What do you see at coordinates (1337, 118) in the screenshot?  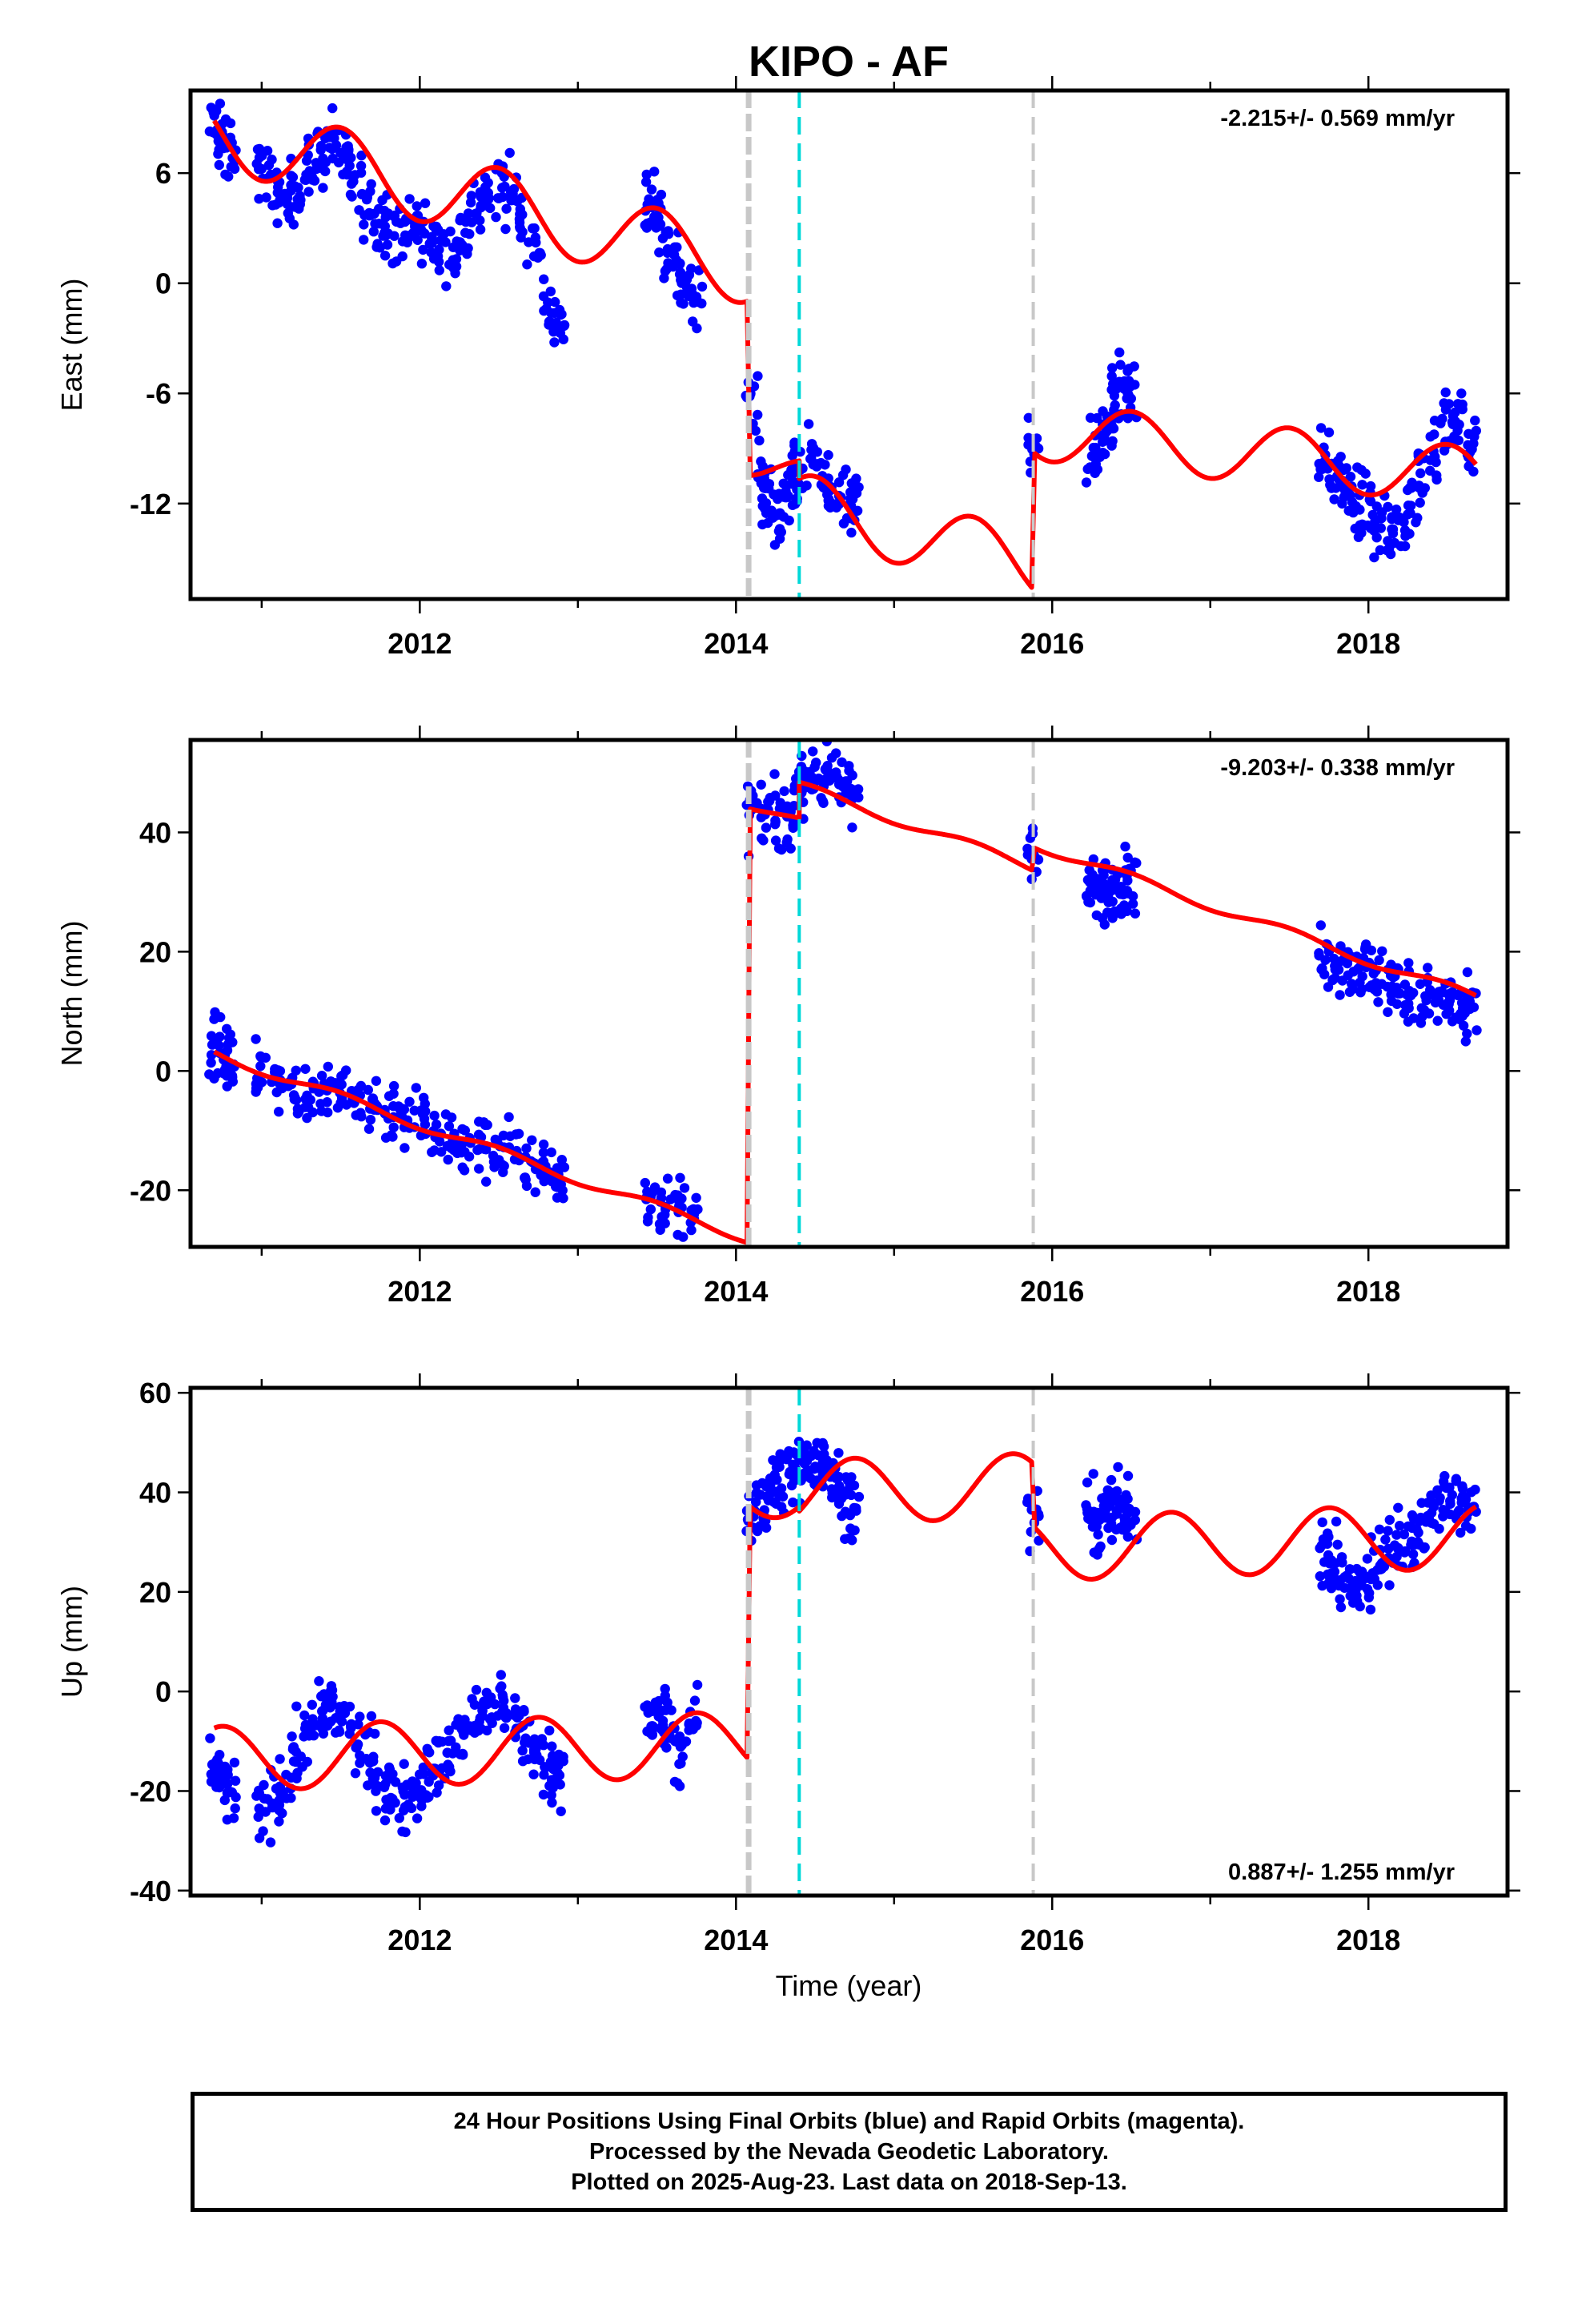 I see `velocity-label: -2.215+/- 0.569 mm/yr` at bounding box center [1337, 118].